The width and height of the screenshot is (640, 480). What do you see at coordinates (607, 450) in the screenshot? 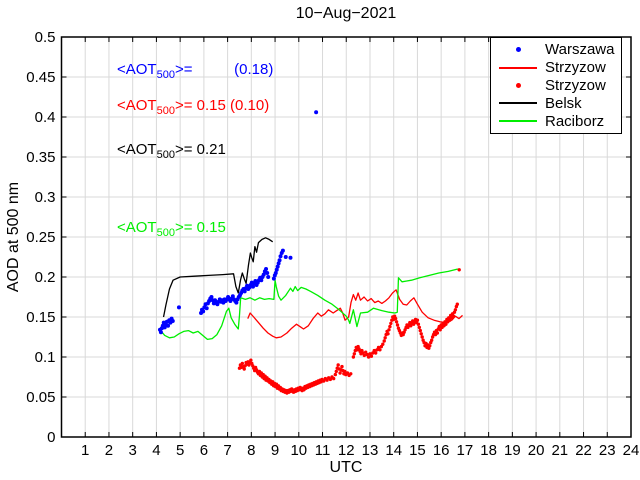
I see `x-tick-label: 23` at bounding box center [607, 450].